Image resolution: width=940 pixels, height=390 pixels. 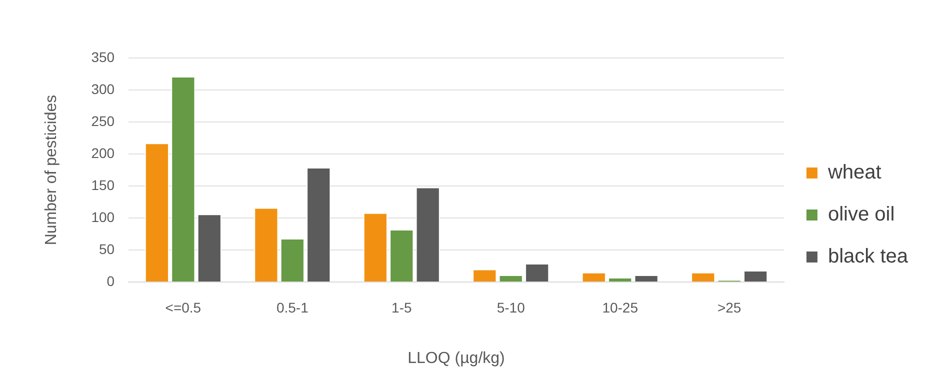 What do you see at coordinates (103, 56) in the screenshot?
I see `y-tick-label: 350` at bounding box center [103, 56].